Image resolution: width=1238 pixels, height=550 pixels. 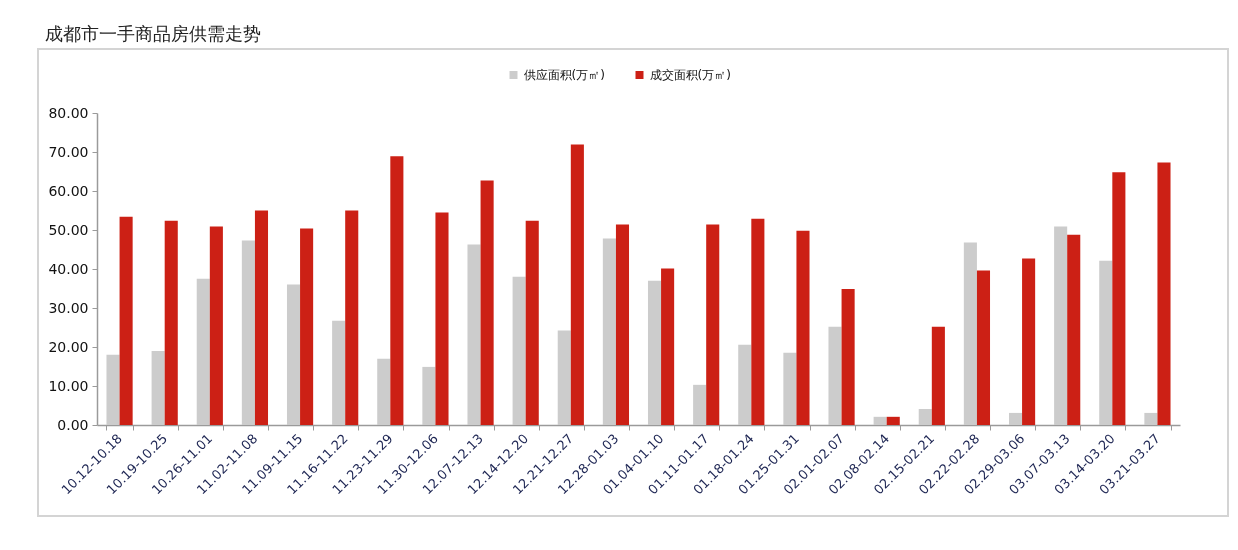 I want to click on y-tick-label: 50.00, so click(x=68, y=229).